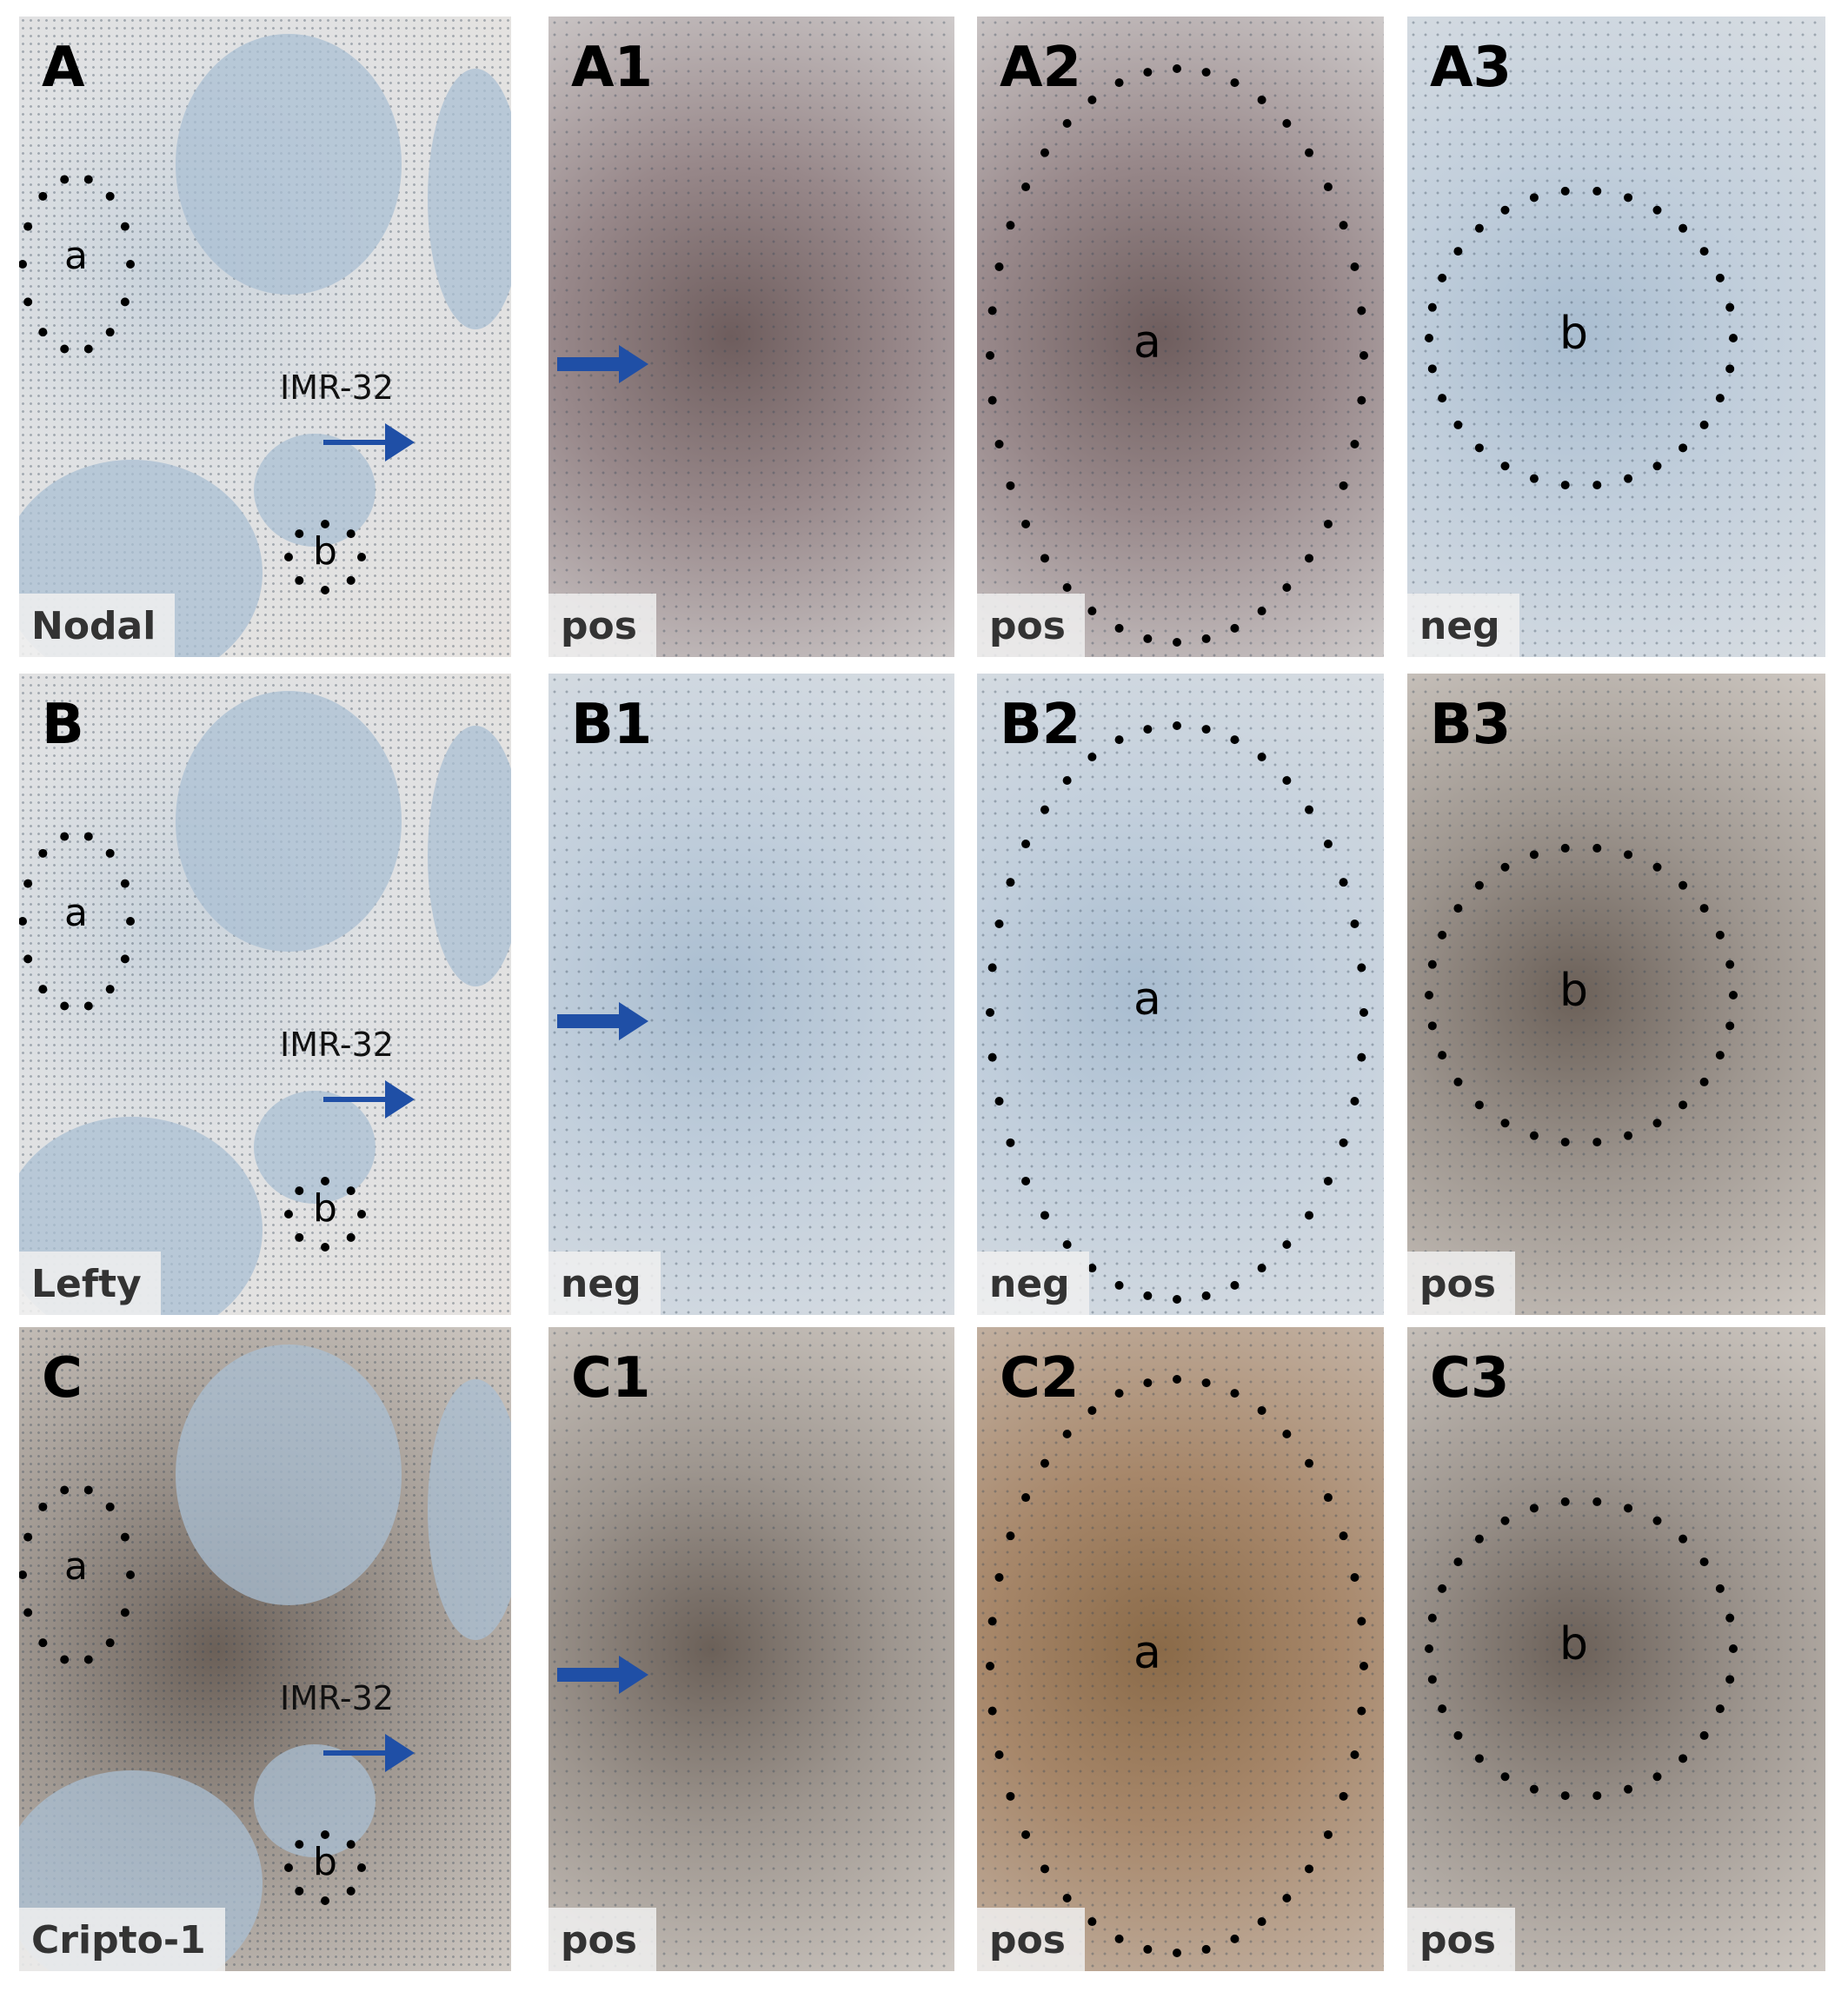 The height and width of the screenshot is (1992, 1848). I want to click on marker-label: Nodal, so click(97, 626).